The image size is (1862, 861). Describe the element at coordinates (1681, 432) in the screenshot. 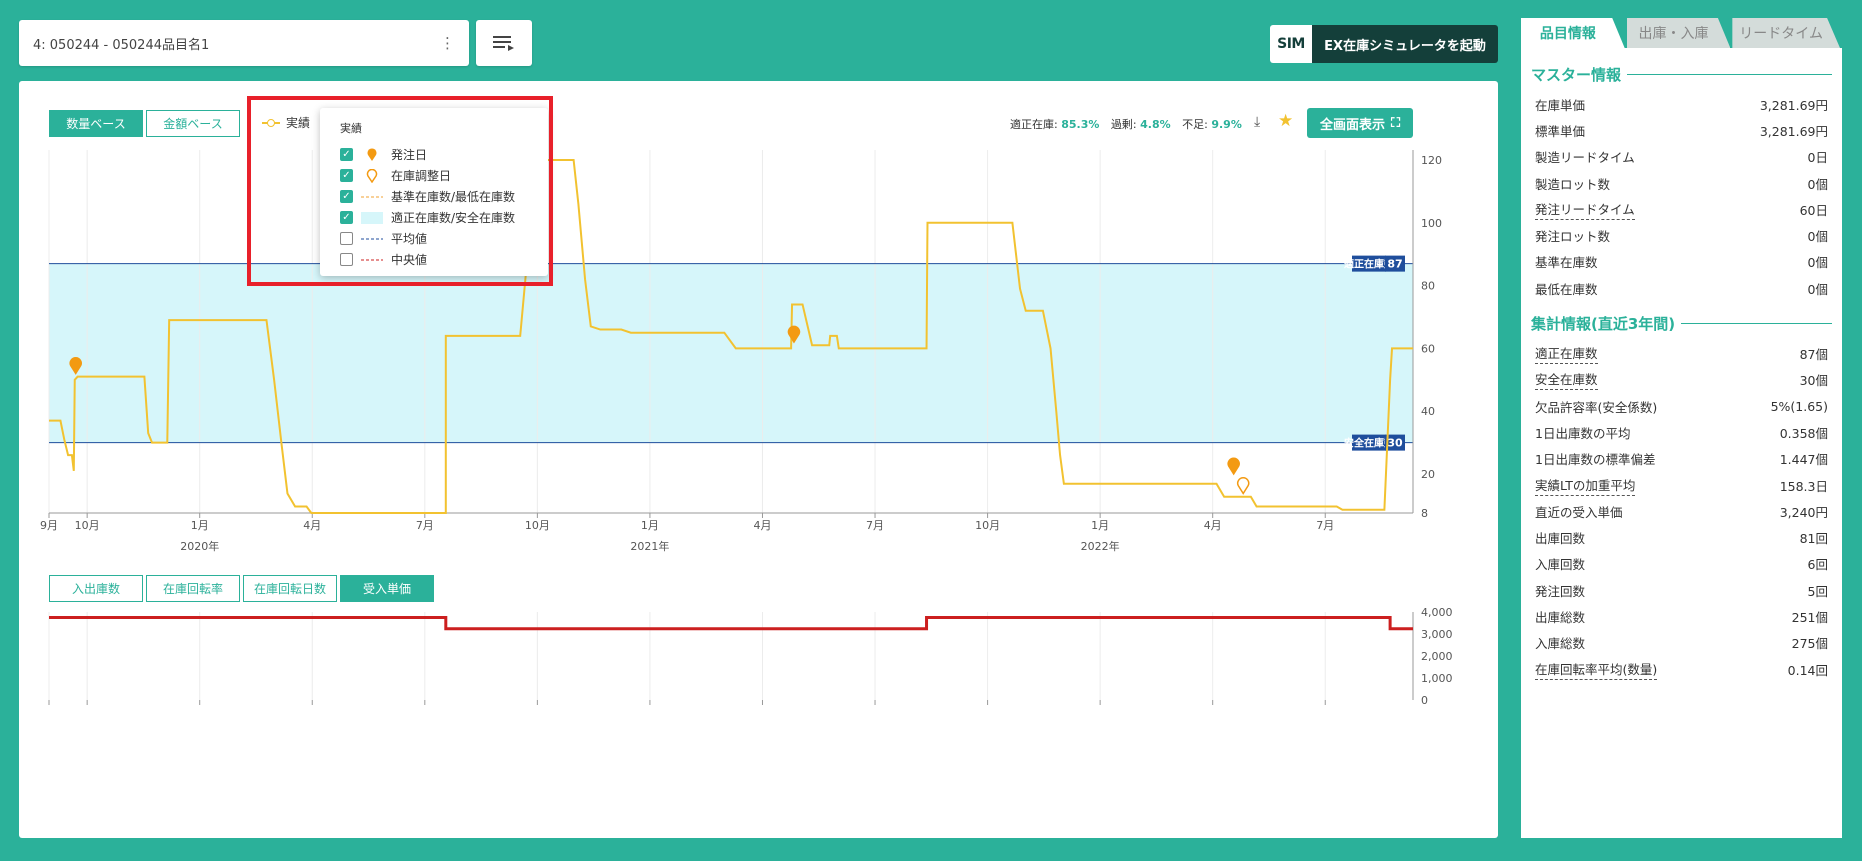

I see `info-row: 1日出庫数の平均 0.358個` at that location.